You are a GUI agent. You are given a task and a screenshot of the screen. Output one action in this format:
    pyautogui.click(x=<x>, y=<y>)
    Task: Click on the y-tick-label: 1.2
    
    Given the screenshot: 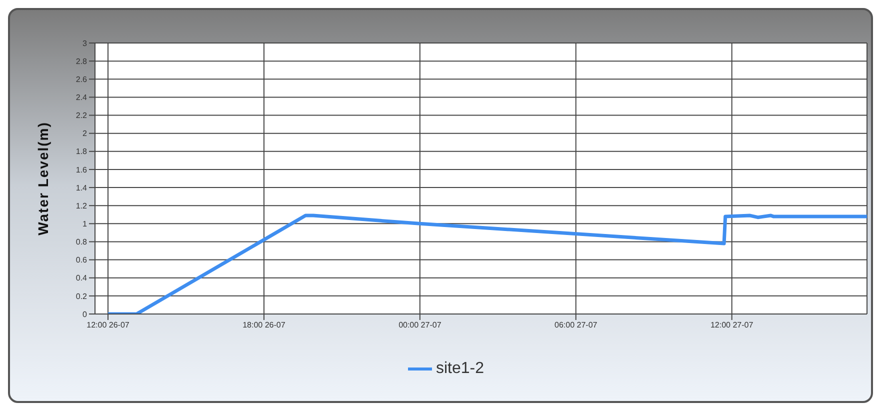 What is the action you would take?
    pyautogui.click(x=82, y=205)
    